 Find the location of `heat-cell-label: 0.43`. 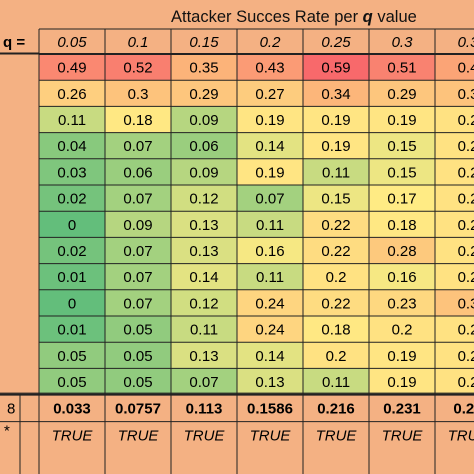

heat-cell-label: 0.43 is located at coordinates (269, 68).